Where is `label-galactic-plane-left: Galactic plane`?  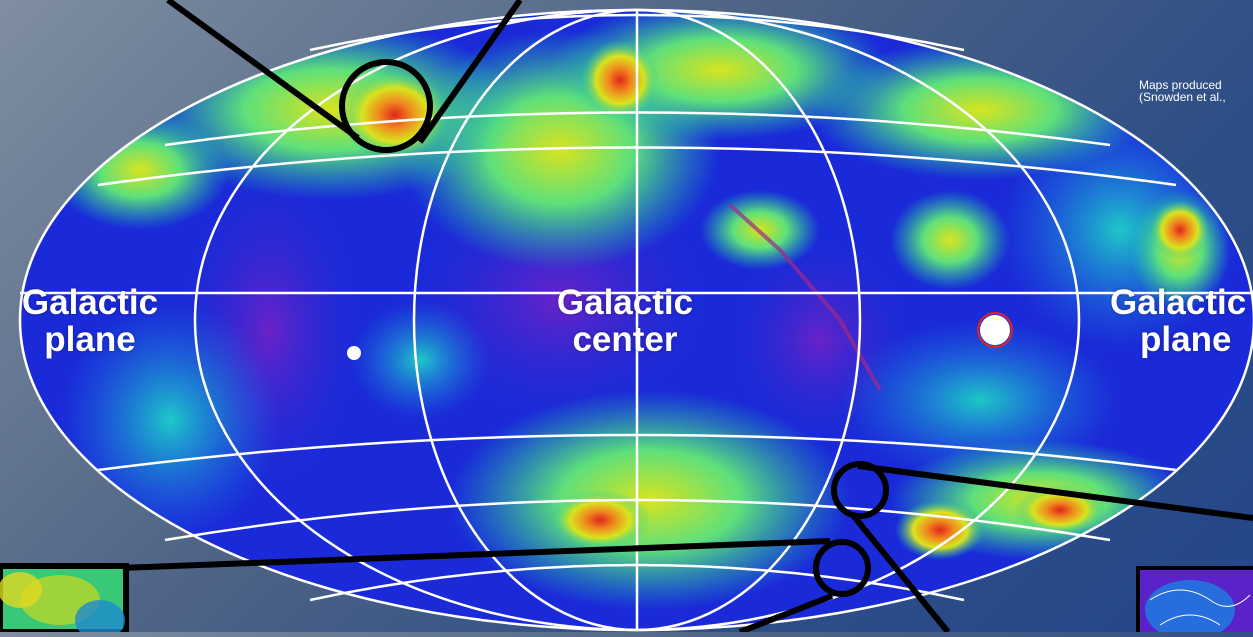
label-galactic-plane-left: Galactic plane is located at coordinates (90, 321).